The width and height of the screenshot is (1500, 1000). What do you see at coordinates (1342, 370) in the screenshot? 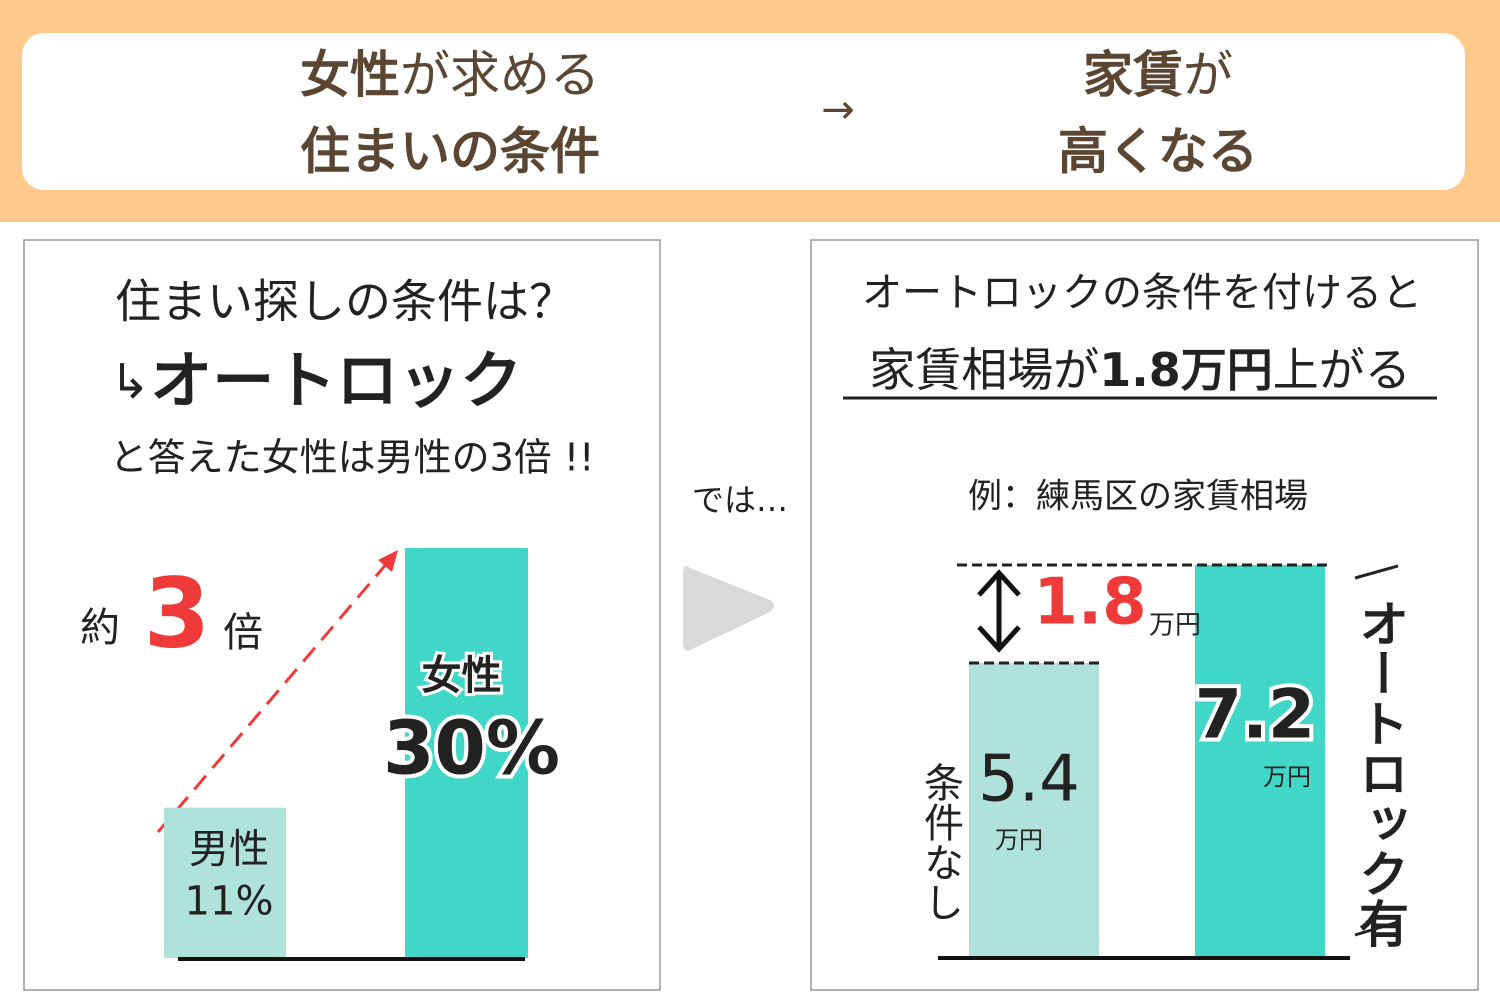
I see `line2-text: 上がる` at bounding box center [1342, 370].